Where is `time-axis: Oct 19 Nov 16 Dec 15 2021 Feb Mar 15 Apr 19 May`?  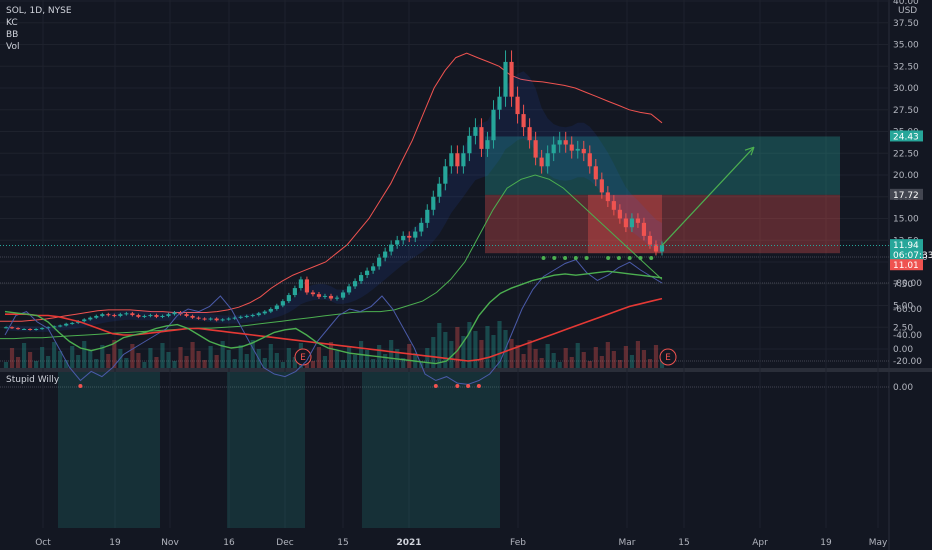 time-axis: Oct 19 Nov 16 Dec 15 2021 Feb Mar 15 Apr 19 May is located at coordinates (461, 543).